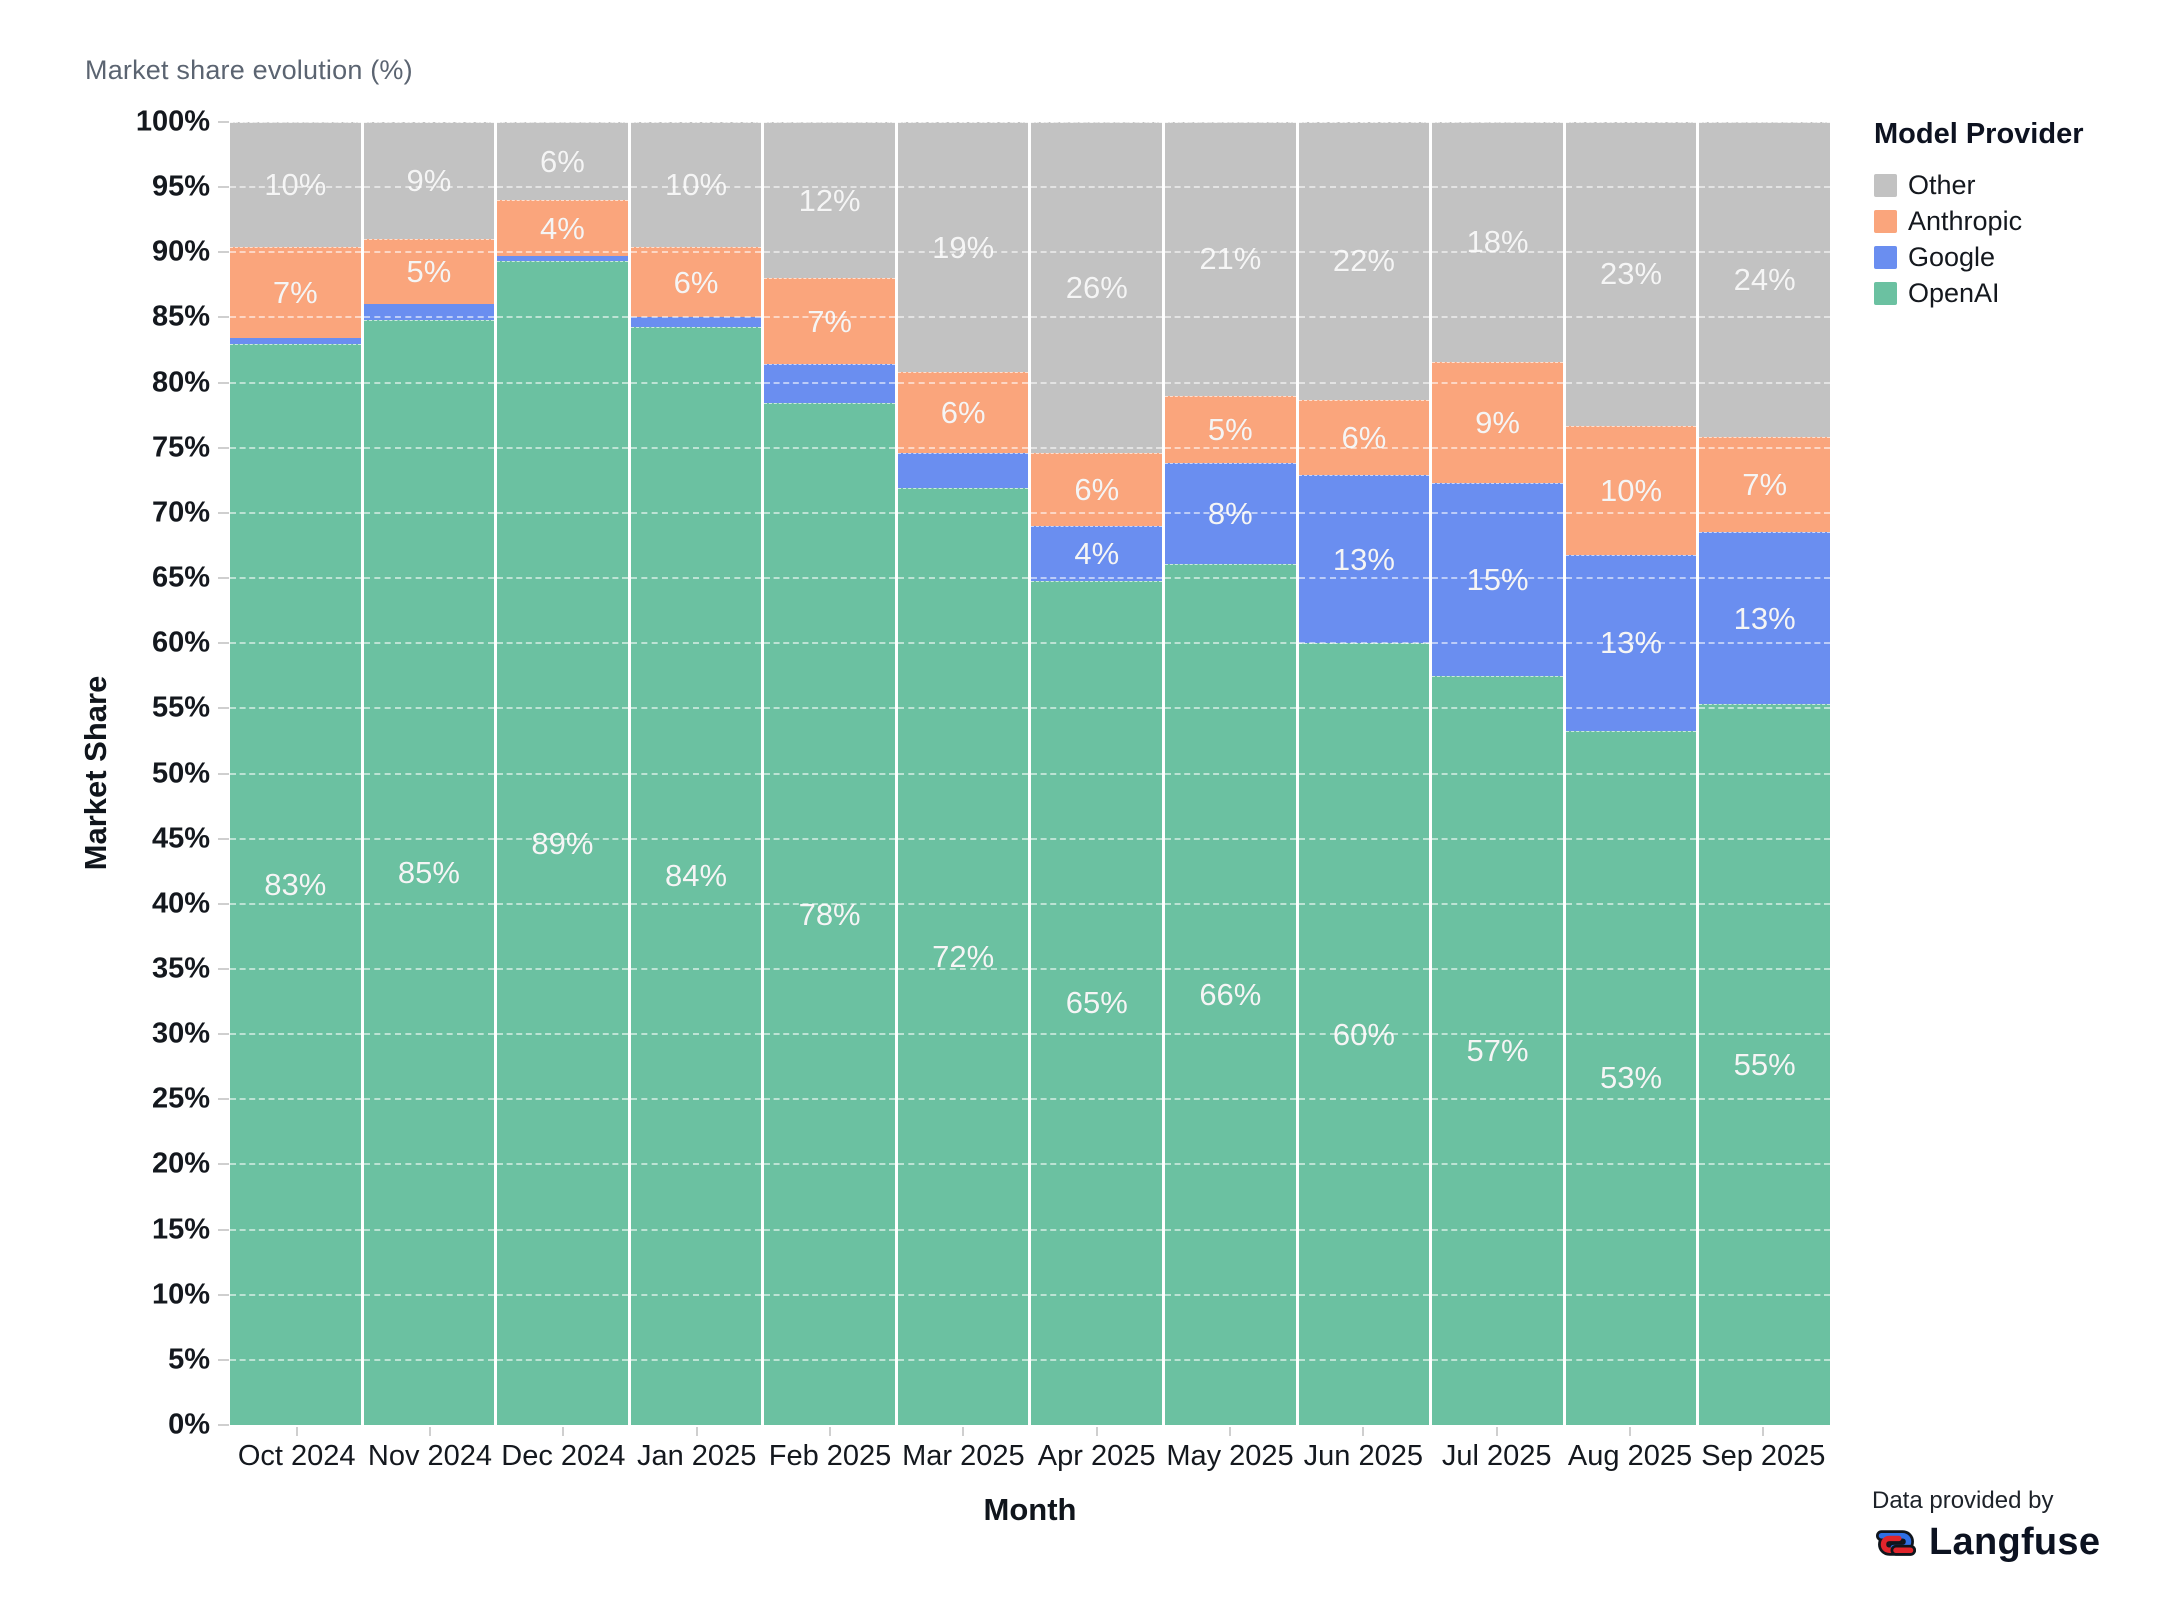 The height and width of the screenshot is (1600, 2160). I want to click on bar-value-label: 78%, so click(829, 914).